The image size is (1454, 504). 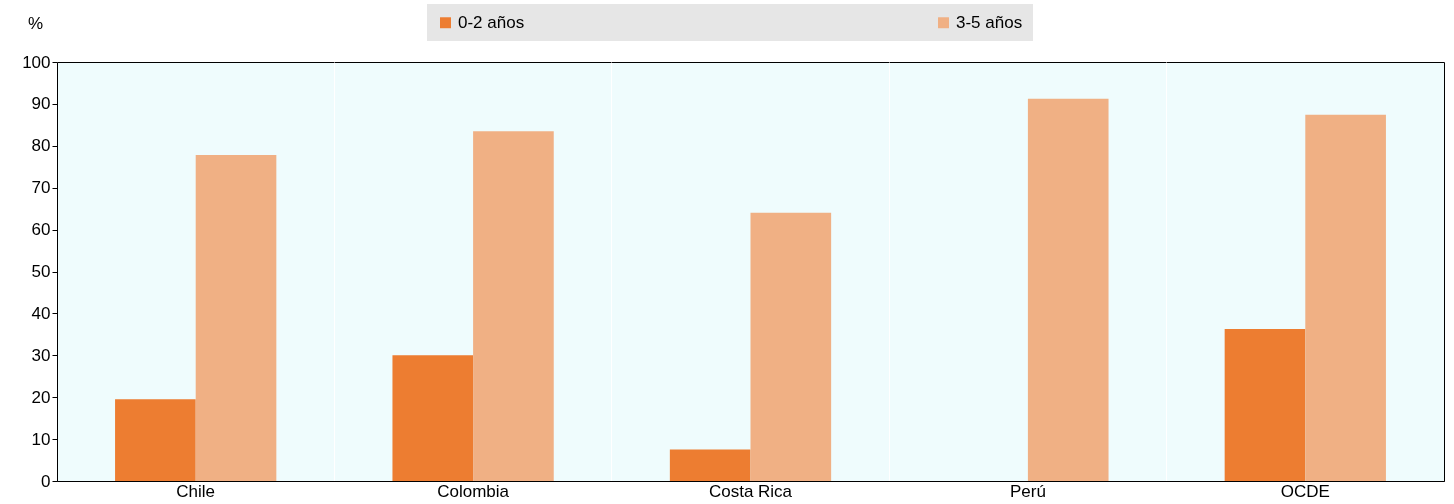 What do you see at coordinates (36, 62) in the screenshot?
I see `y-tick-label: 100` at bounding box center [36, 62].